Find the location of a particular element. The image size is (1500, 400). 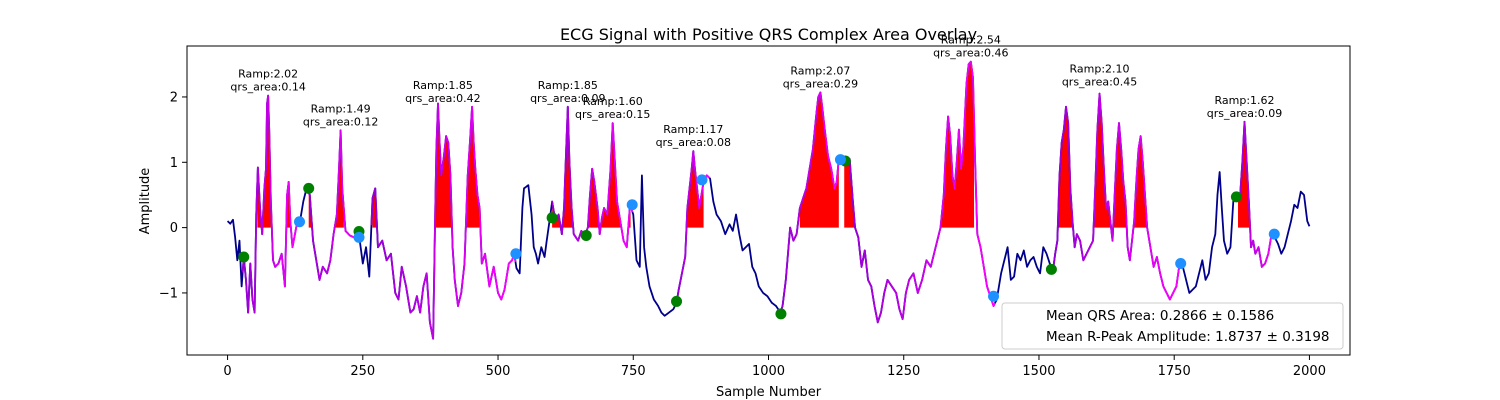

y-tick-label: 0 is located at coordinates (174, 228).